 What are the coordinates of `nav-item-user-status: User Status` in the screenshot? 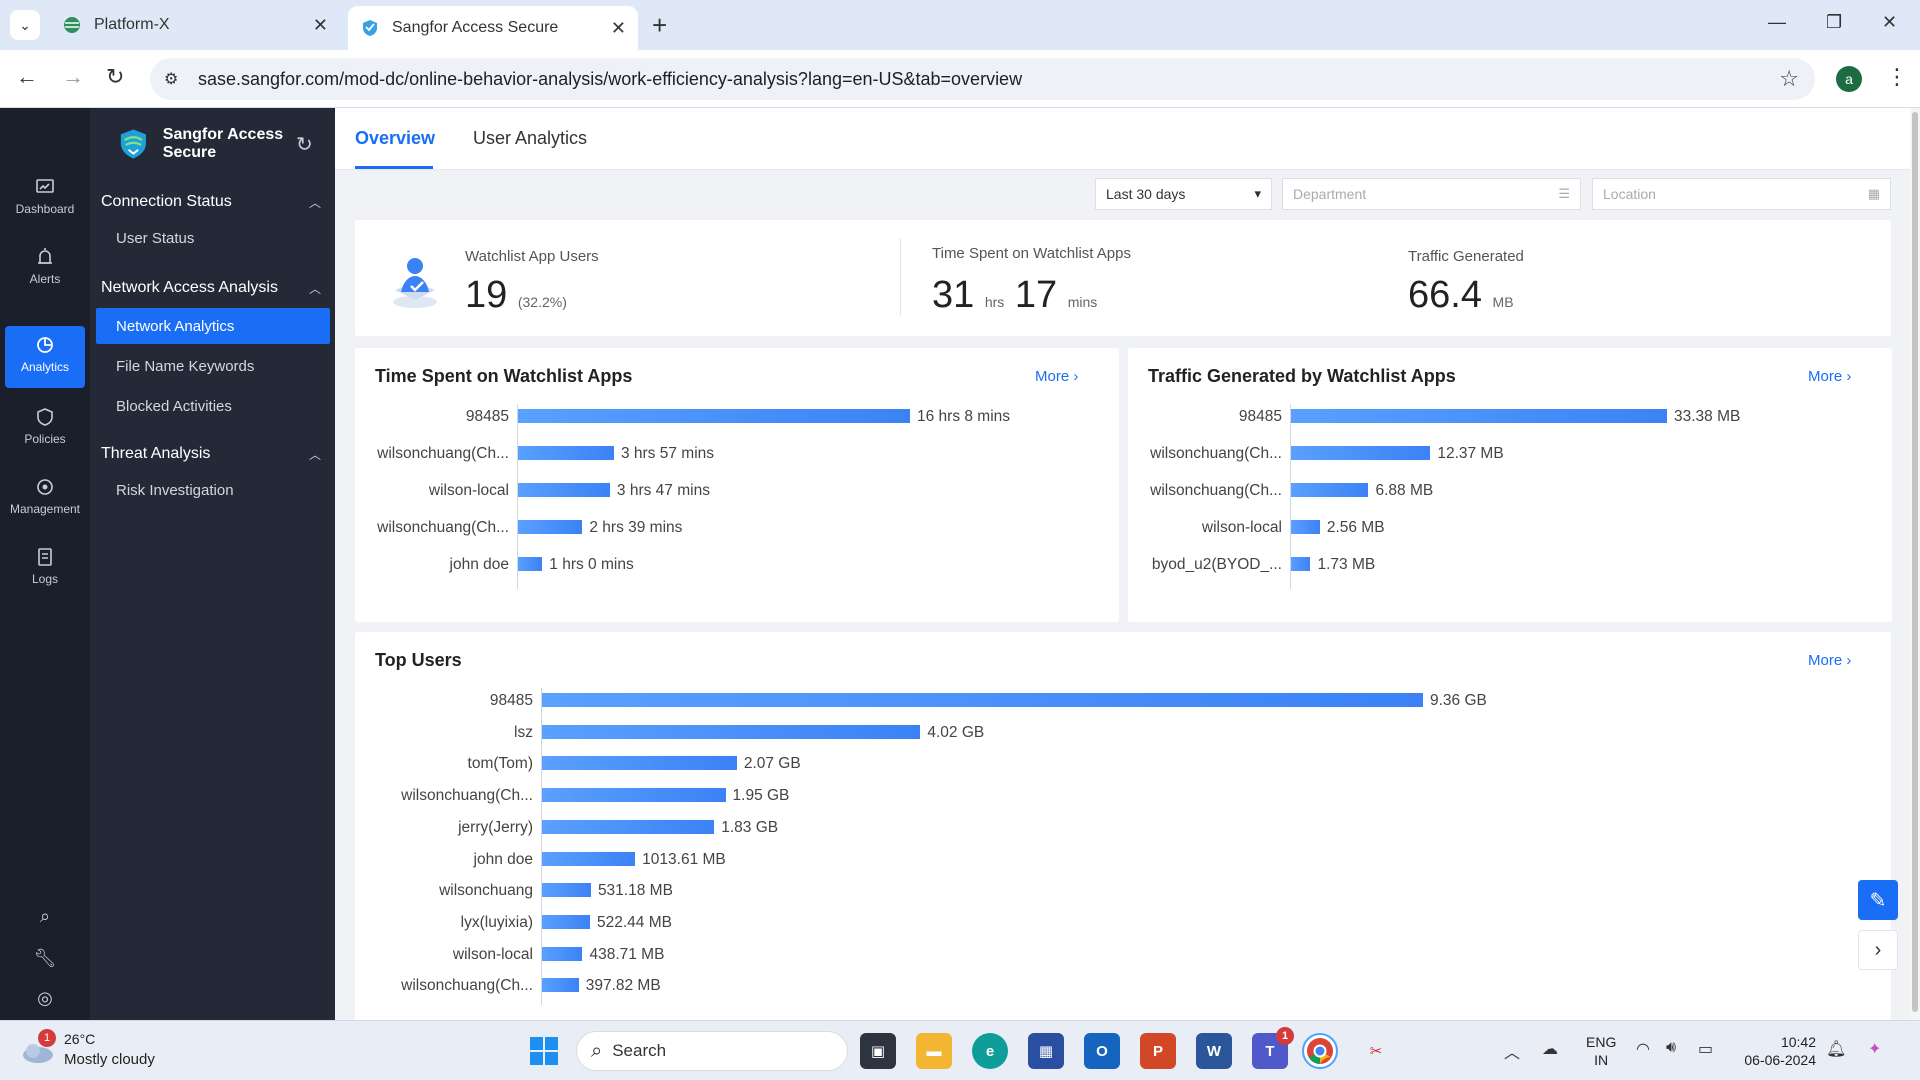 It's located at (213, 238).